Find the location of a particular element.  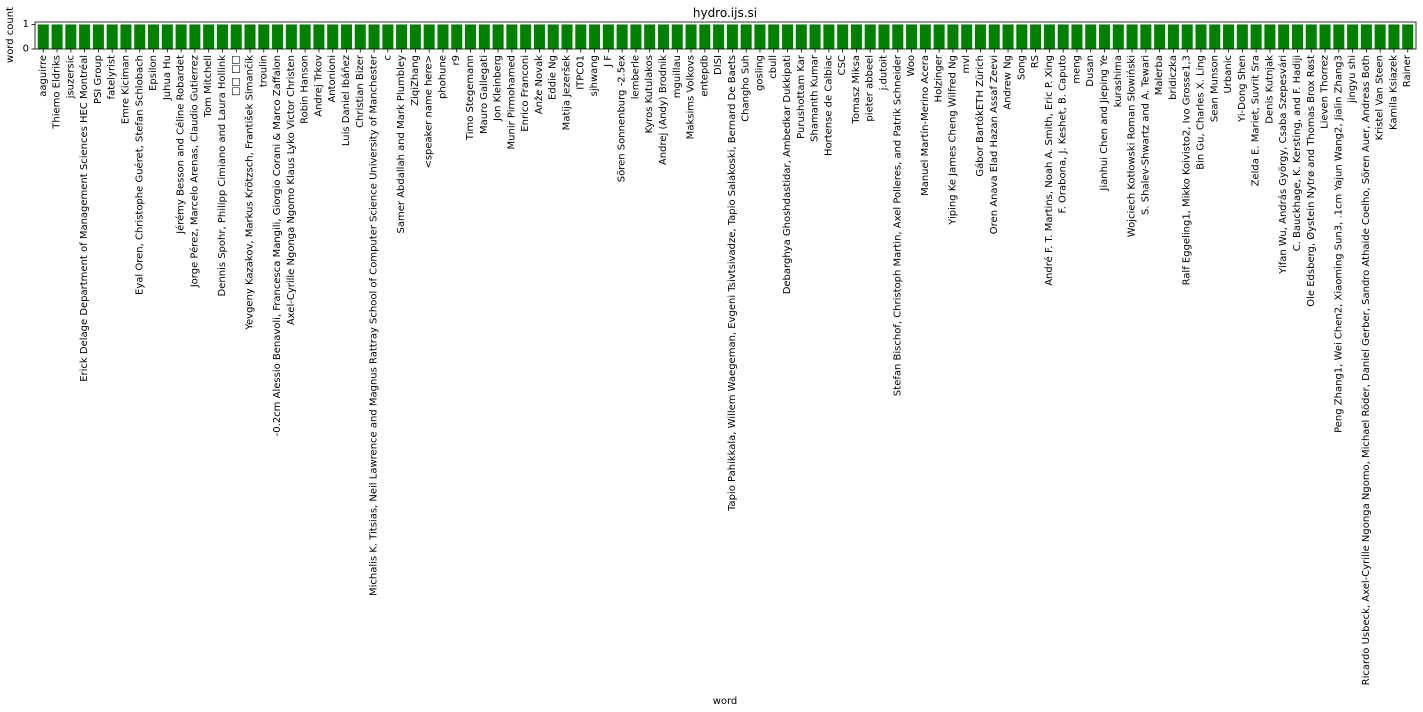

x-tick-label: Epsilon is located at coordinates (153, 73).